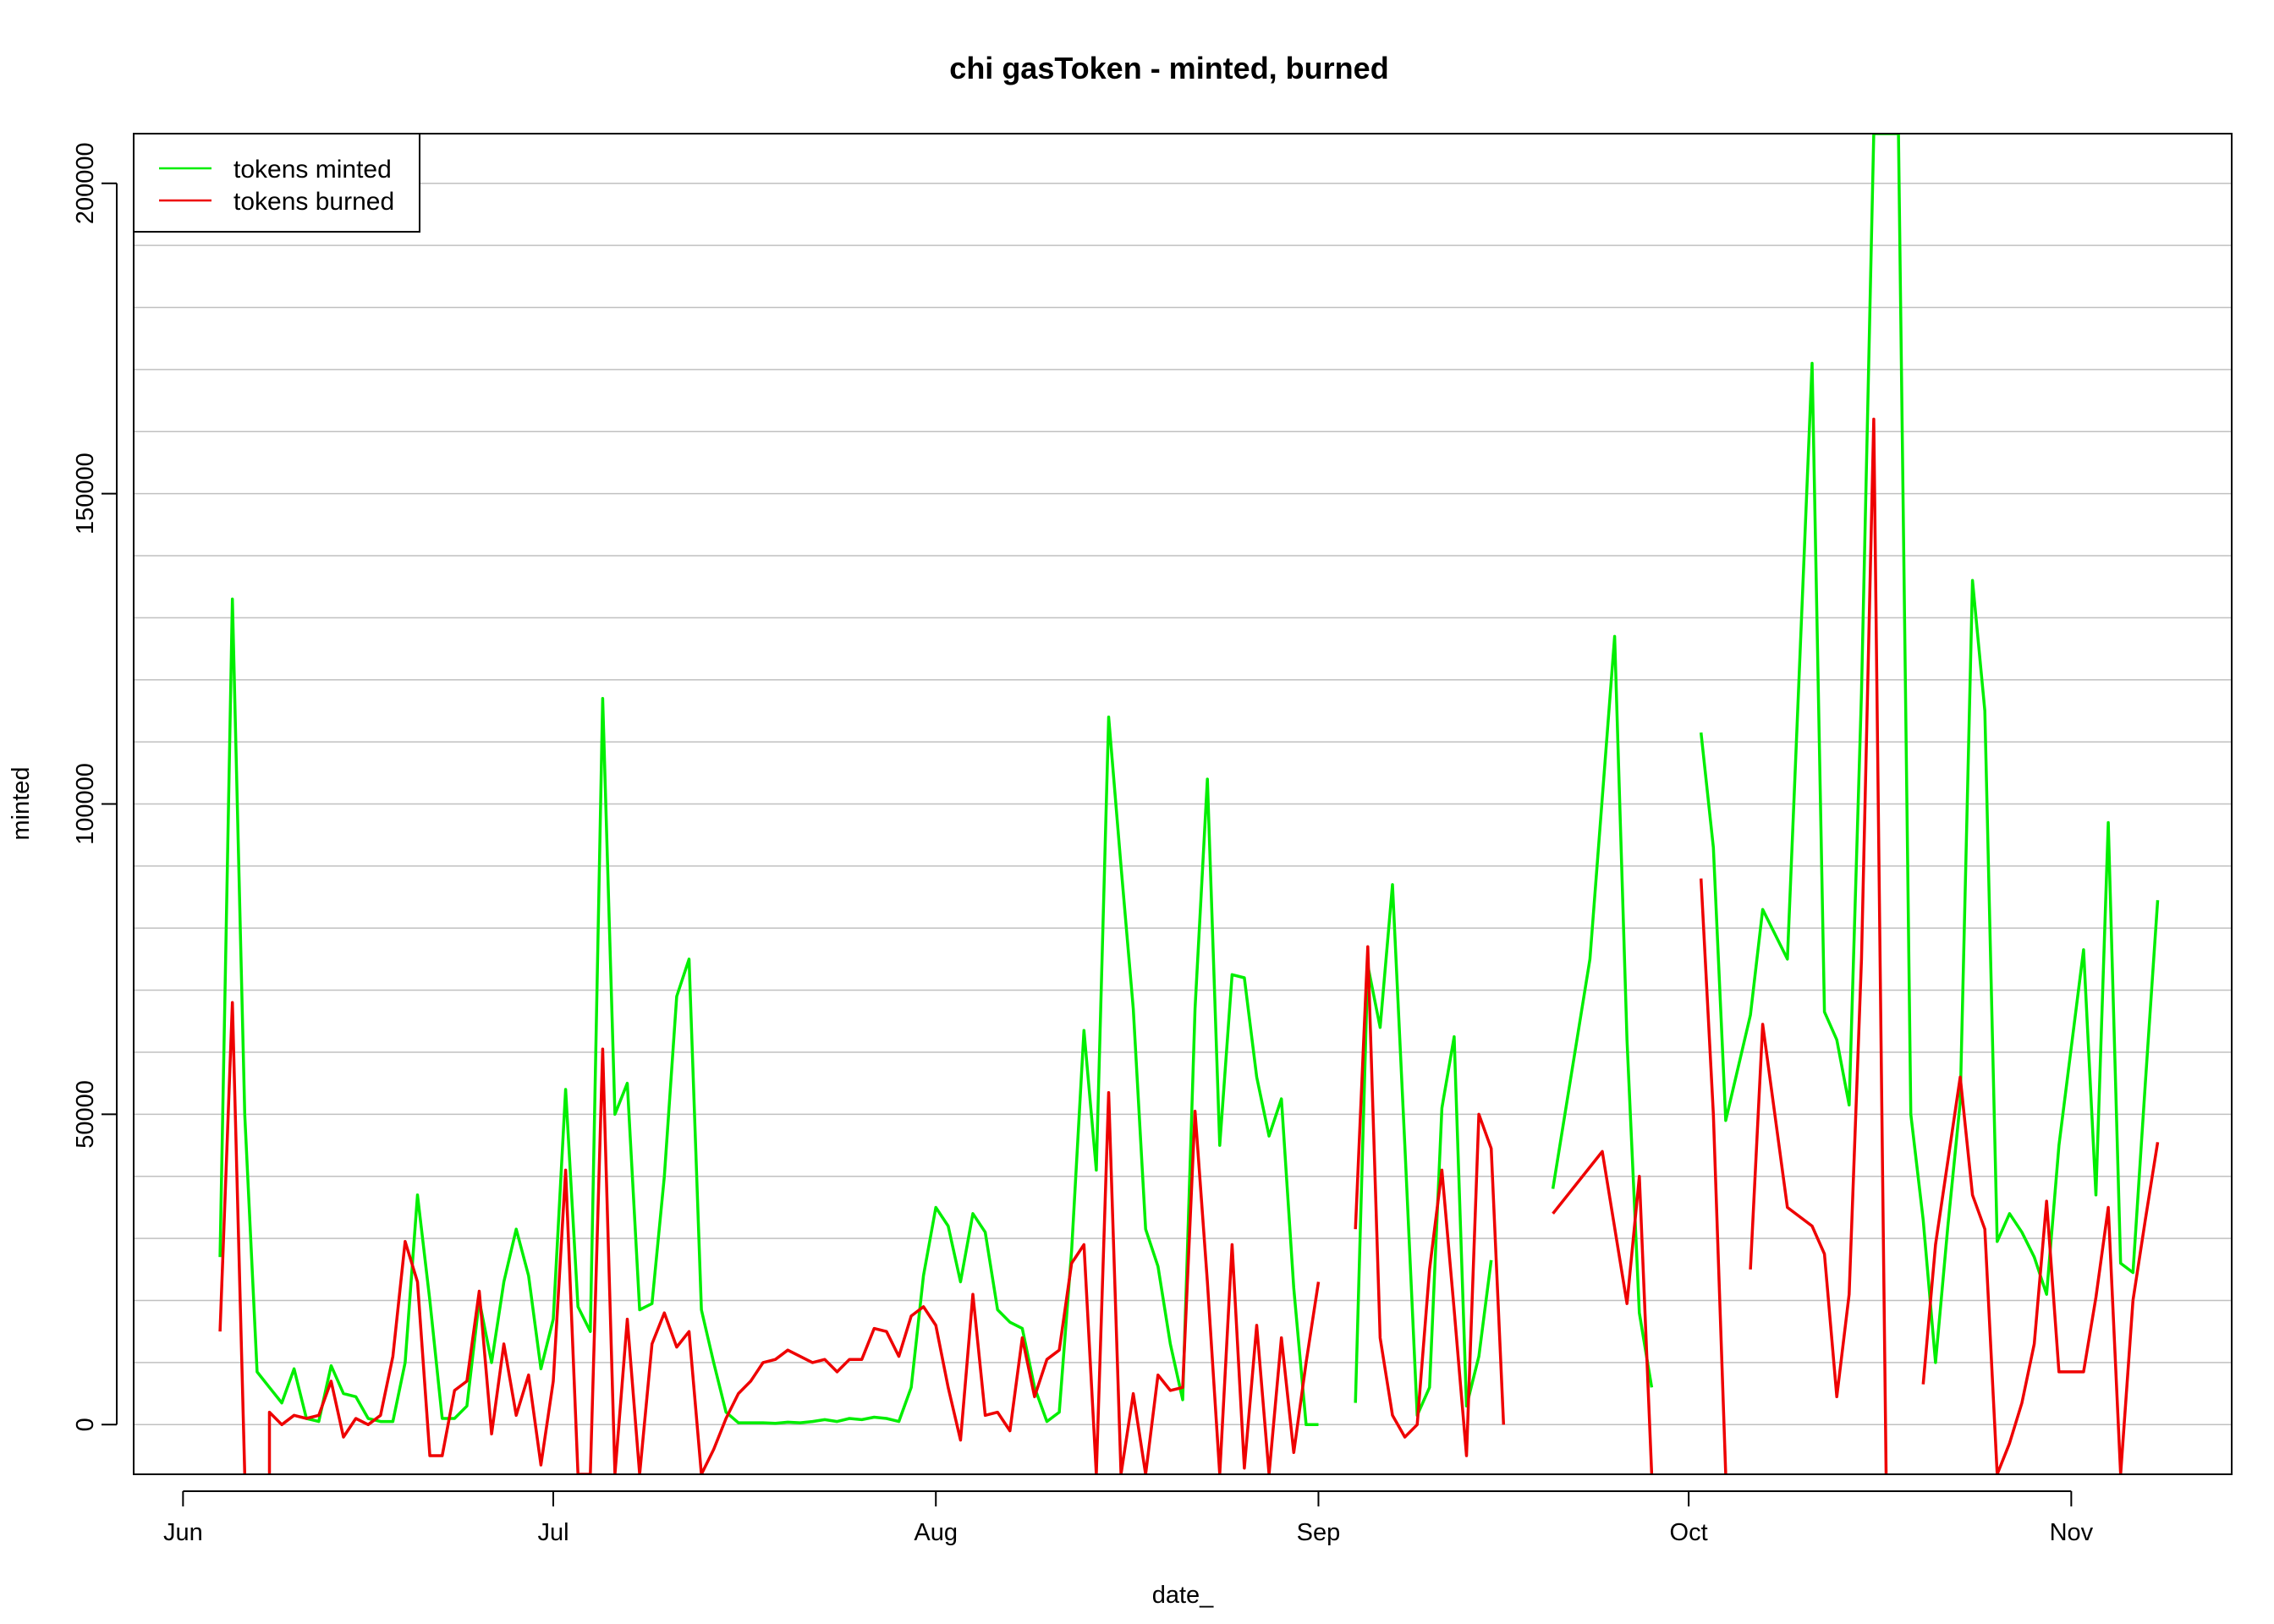  Describe the element at coordinates (85, 494) in the screenshot. I see `y-tick-label: 150000` at that location.